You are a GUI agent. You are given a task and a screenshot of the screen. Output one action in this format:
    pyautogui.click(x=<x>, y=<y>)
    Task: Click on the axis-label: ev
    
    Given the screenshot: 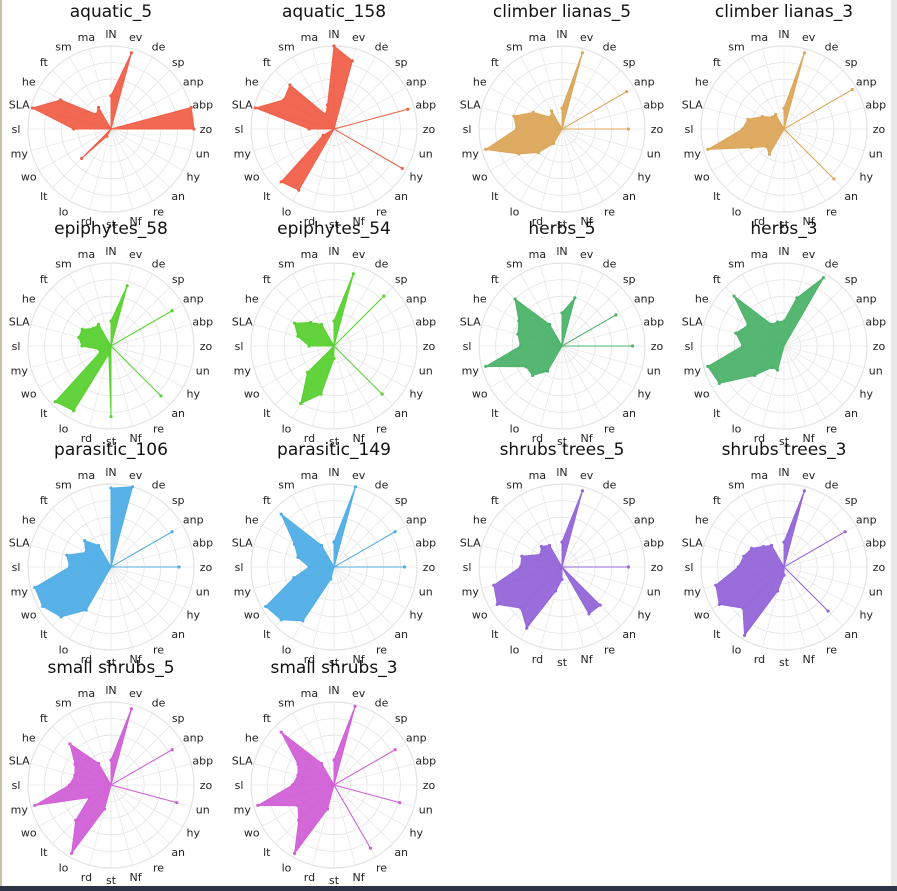 What is the action you would take?
    pyautogui.click(x=359, y=37)
    